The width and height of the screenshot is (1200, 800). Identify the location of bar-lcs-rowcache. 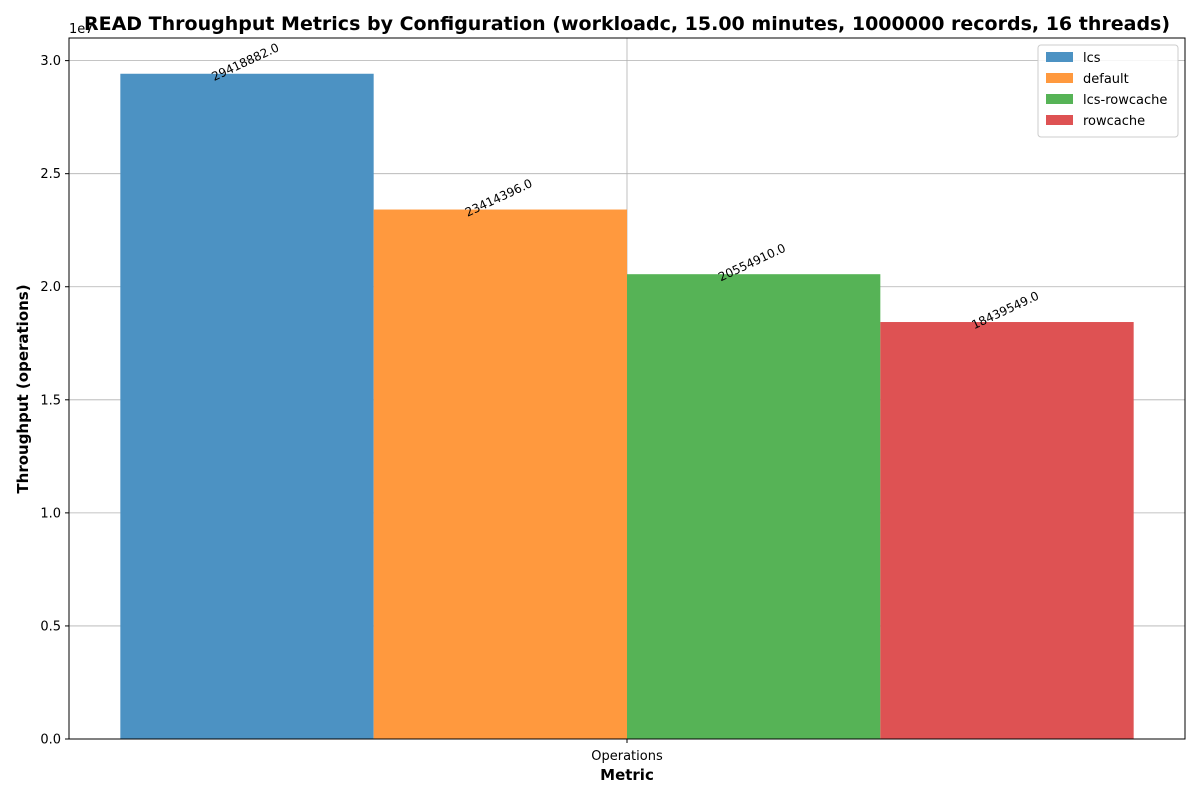
(754, 506).